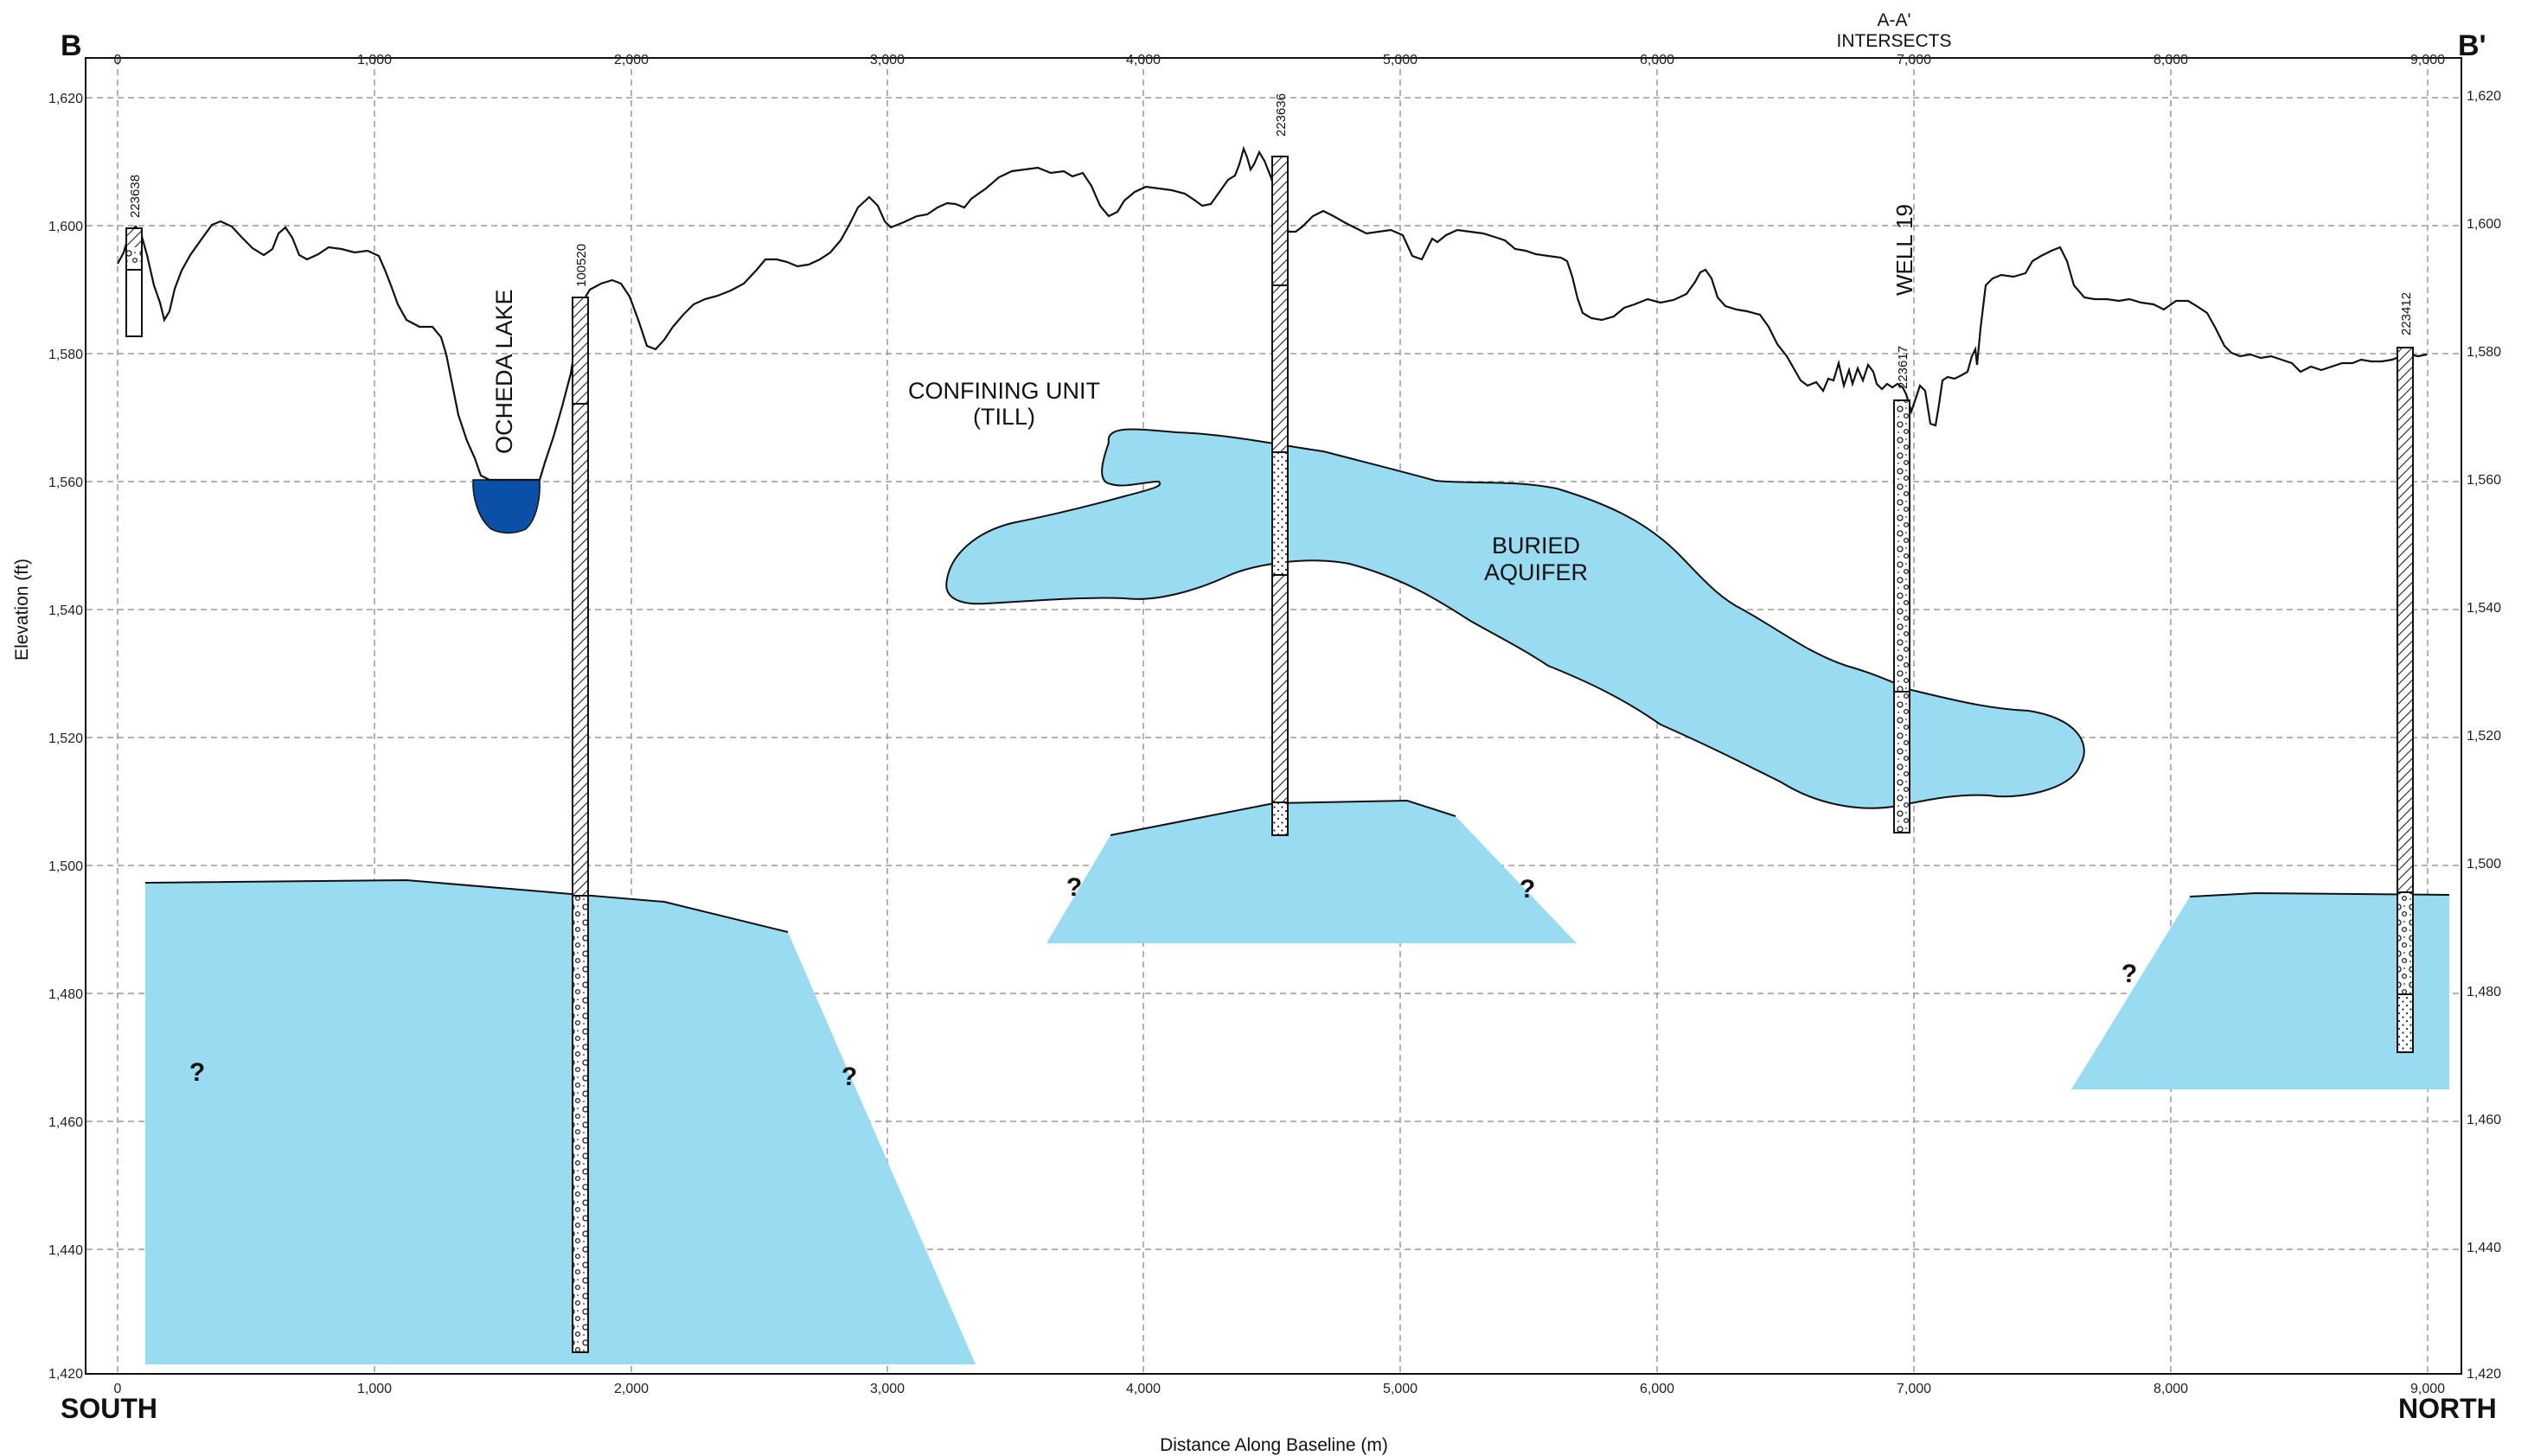  What do you see at coordinates (1893, 41) in the screenshot?
I see `intersect-label-line2: INTERSECTS` at bounding box center [1893, 41].